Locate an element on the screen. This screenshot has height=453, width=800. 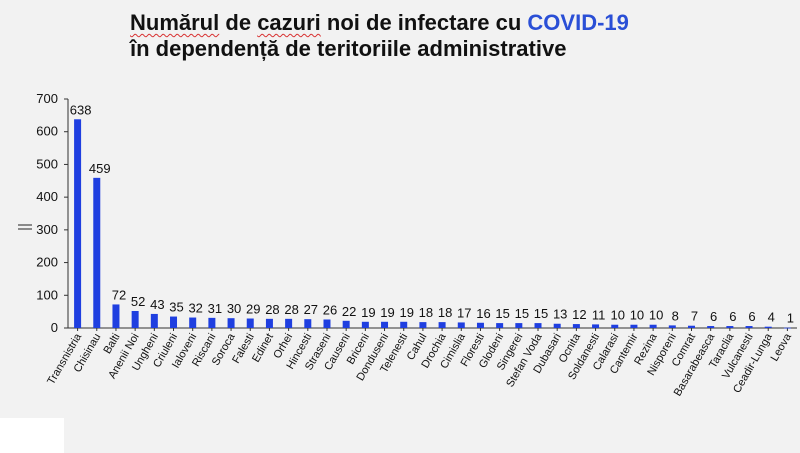
x-axis is located at coordinates (432, 329).